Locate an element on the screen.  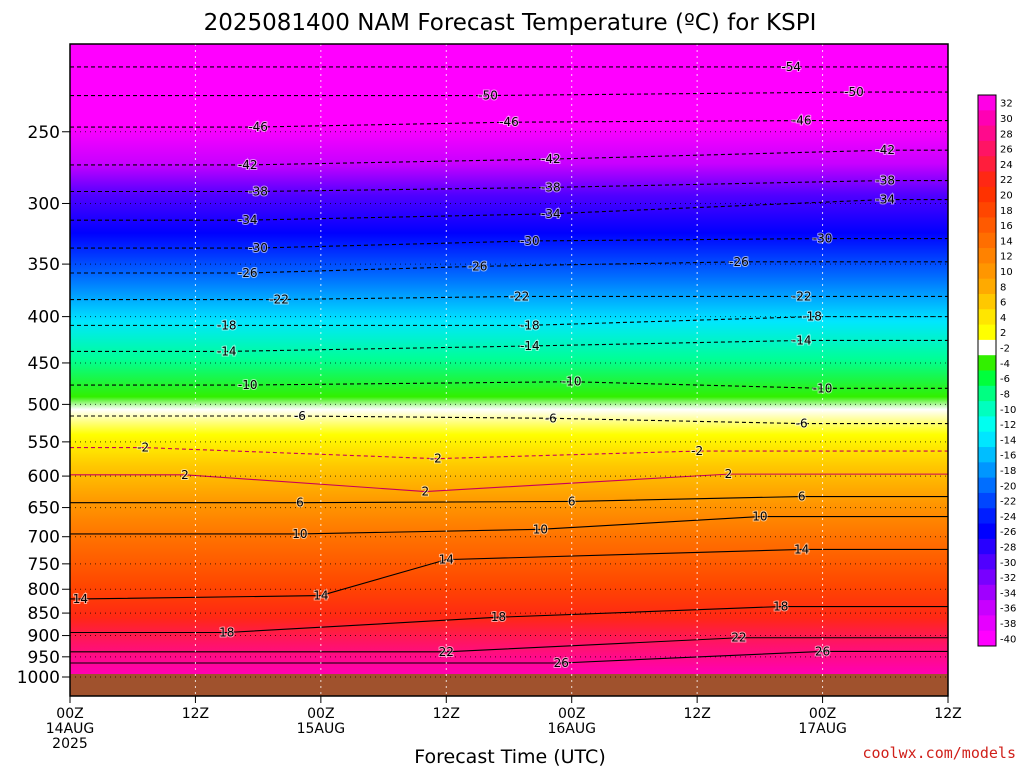
colorbar-label: -4 is located at coordinates (1005, 364).